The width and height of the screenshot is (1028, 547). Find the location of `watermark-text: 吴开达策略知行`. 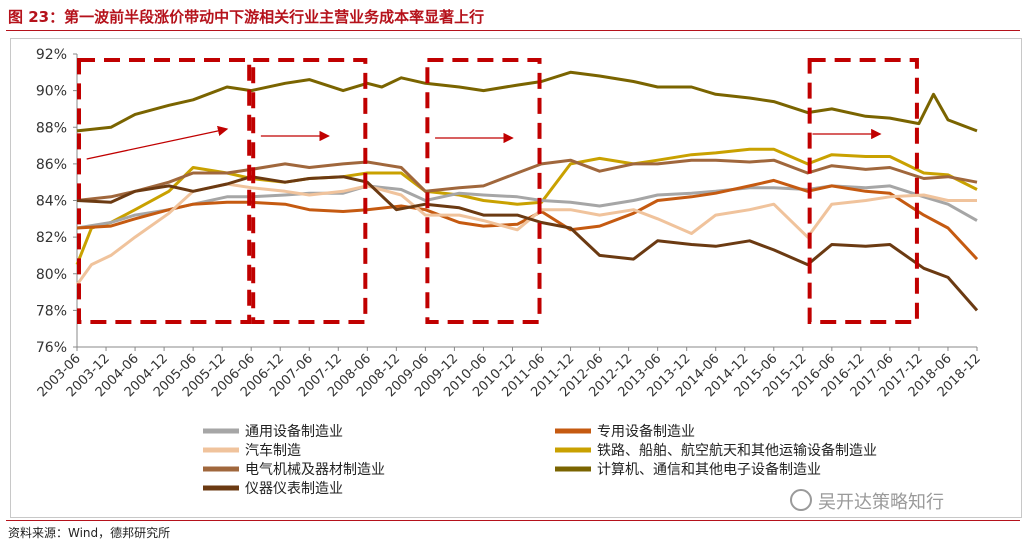

watermark-text: 吴开达策略知行 is located at coordinates (881, 502).